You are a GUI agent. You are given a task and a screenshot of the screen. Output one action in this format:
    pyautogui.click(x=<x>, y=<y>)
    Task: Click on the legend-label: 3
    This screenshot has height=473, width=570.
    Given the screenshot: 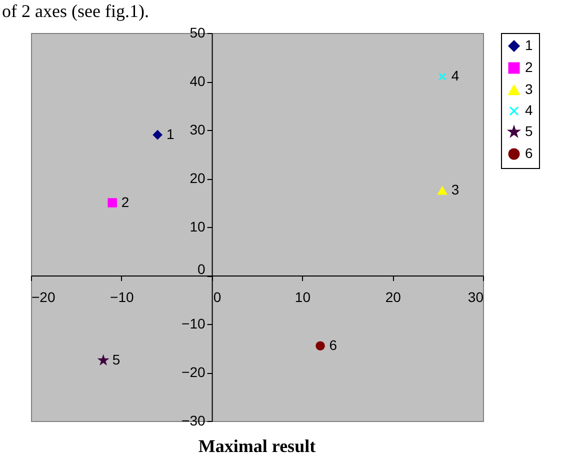 What is the action you would take?
    pyautogui.click(x=529, y=89)
    